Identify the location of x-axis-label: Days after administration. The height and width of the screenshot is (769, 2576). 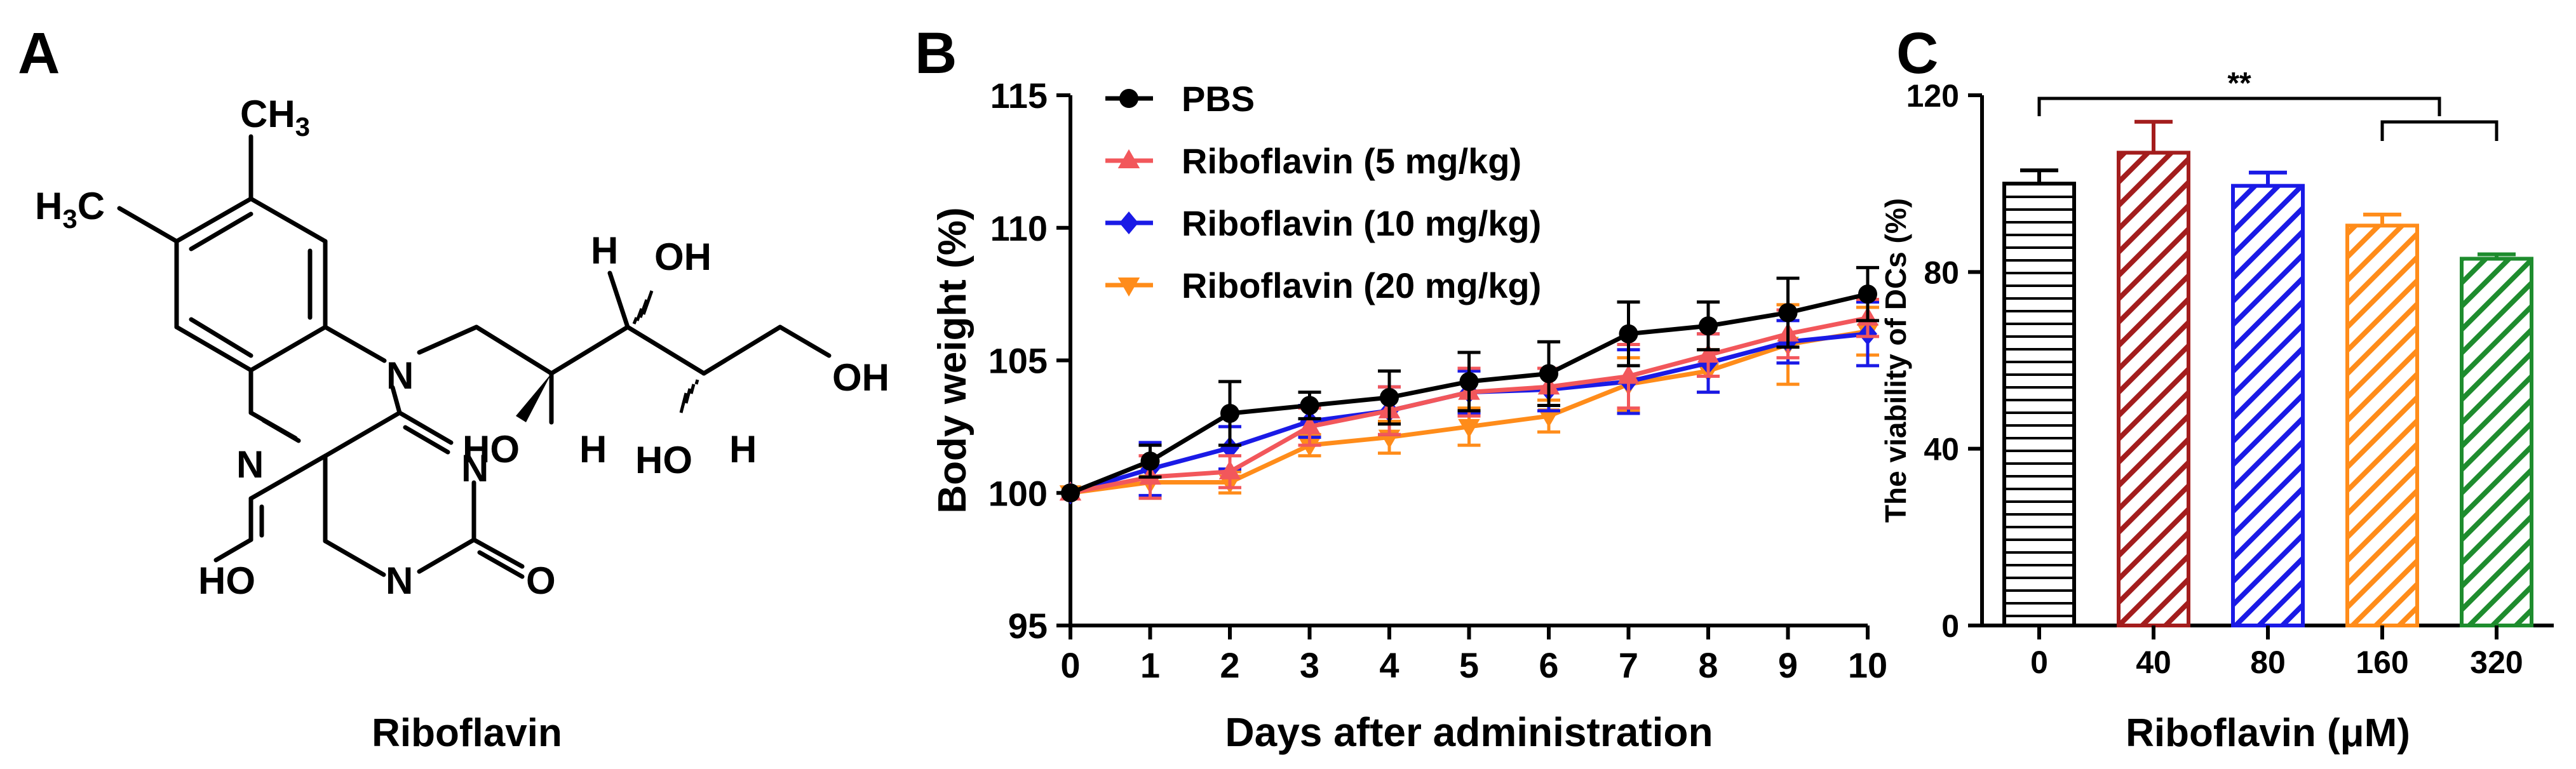
(1469, 732).